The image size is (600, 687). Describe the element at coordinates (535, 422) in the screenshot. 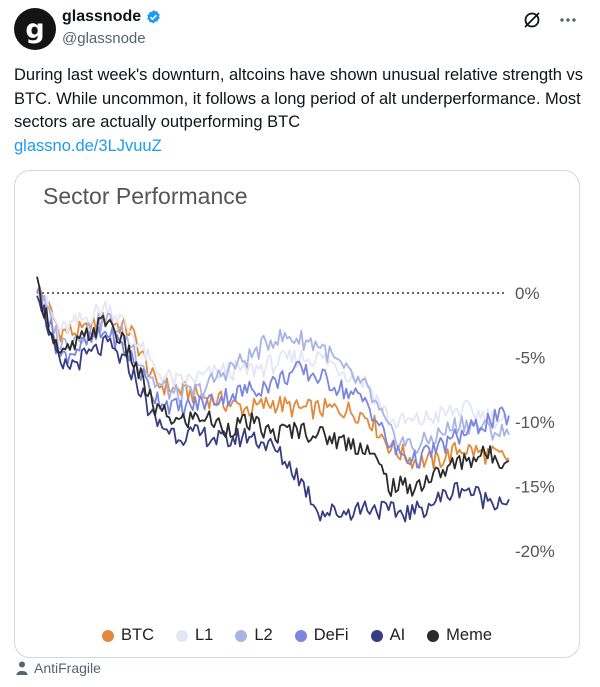

I see `y-tick-label: -10%` at that location.